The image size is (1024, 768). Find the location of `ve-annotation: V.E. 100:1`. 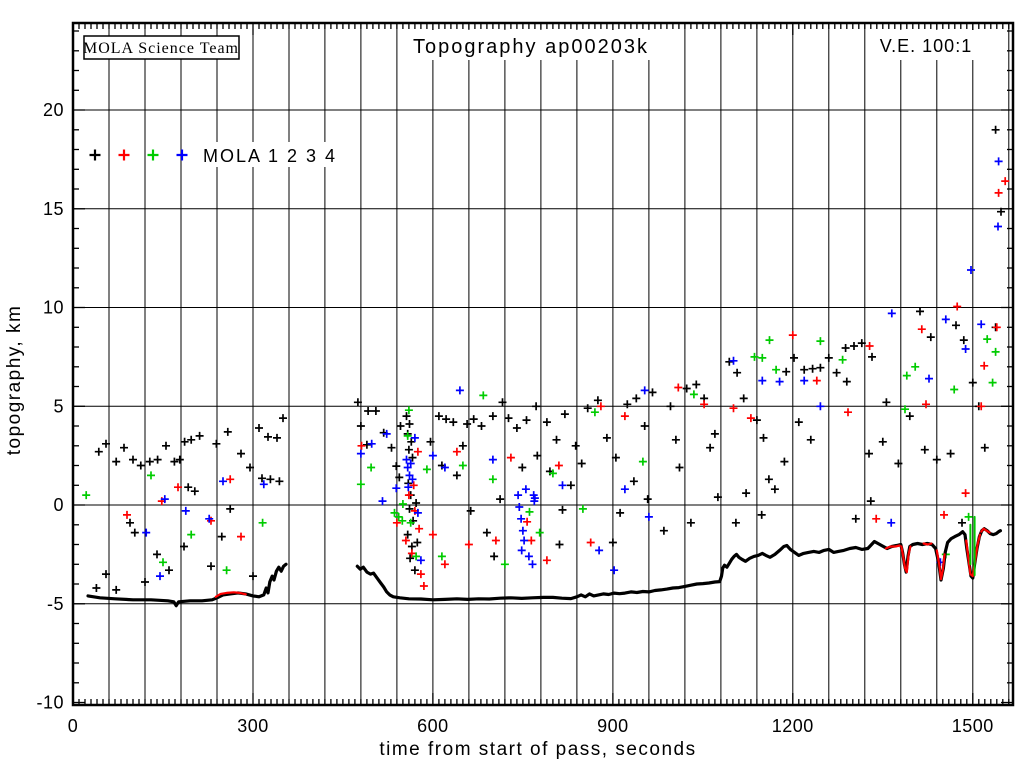

ve-annotation: V.E. 100:1 is located at coordinates (926, 46).